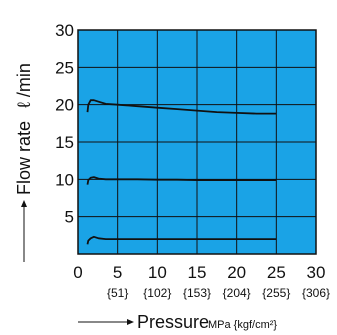 The height and width of the screenshot is (335, 337). What do you see at coordinates (173, 322) in the screenshot?
I see `x-axis-label: Pressure` at bounding box center [173, 322].